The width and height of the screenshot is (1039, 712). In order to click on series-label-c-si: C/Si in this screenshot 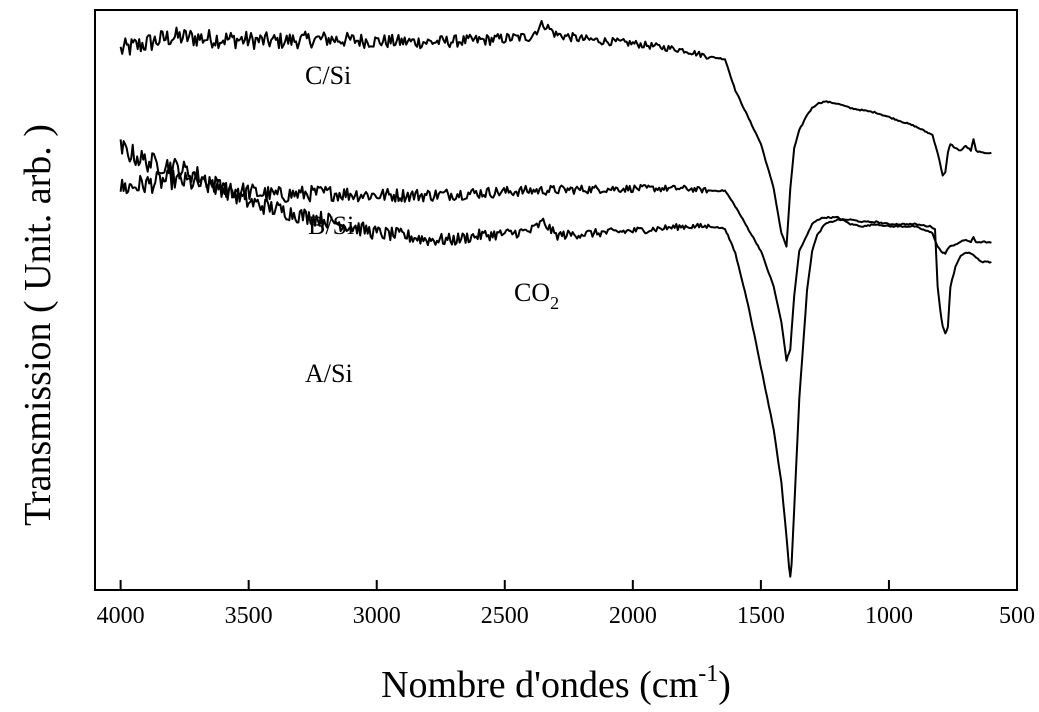, I will do `click(328, 75)`.